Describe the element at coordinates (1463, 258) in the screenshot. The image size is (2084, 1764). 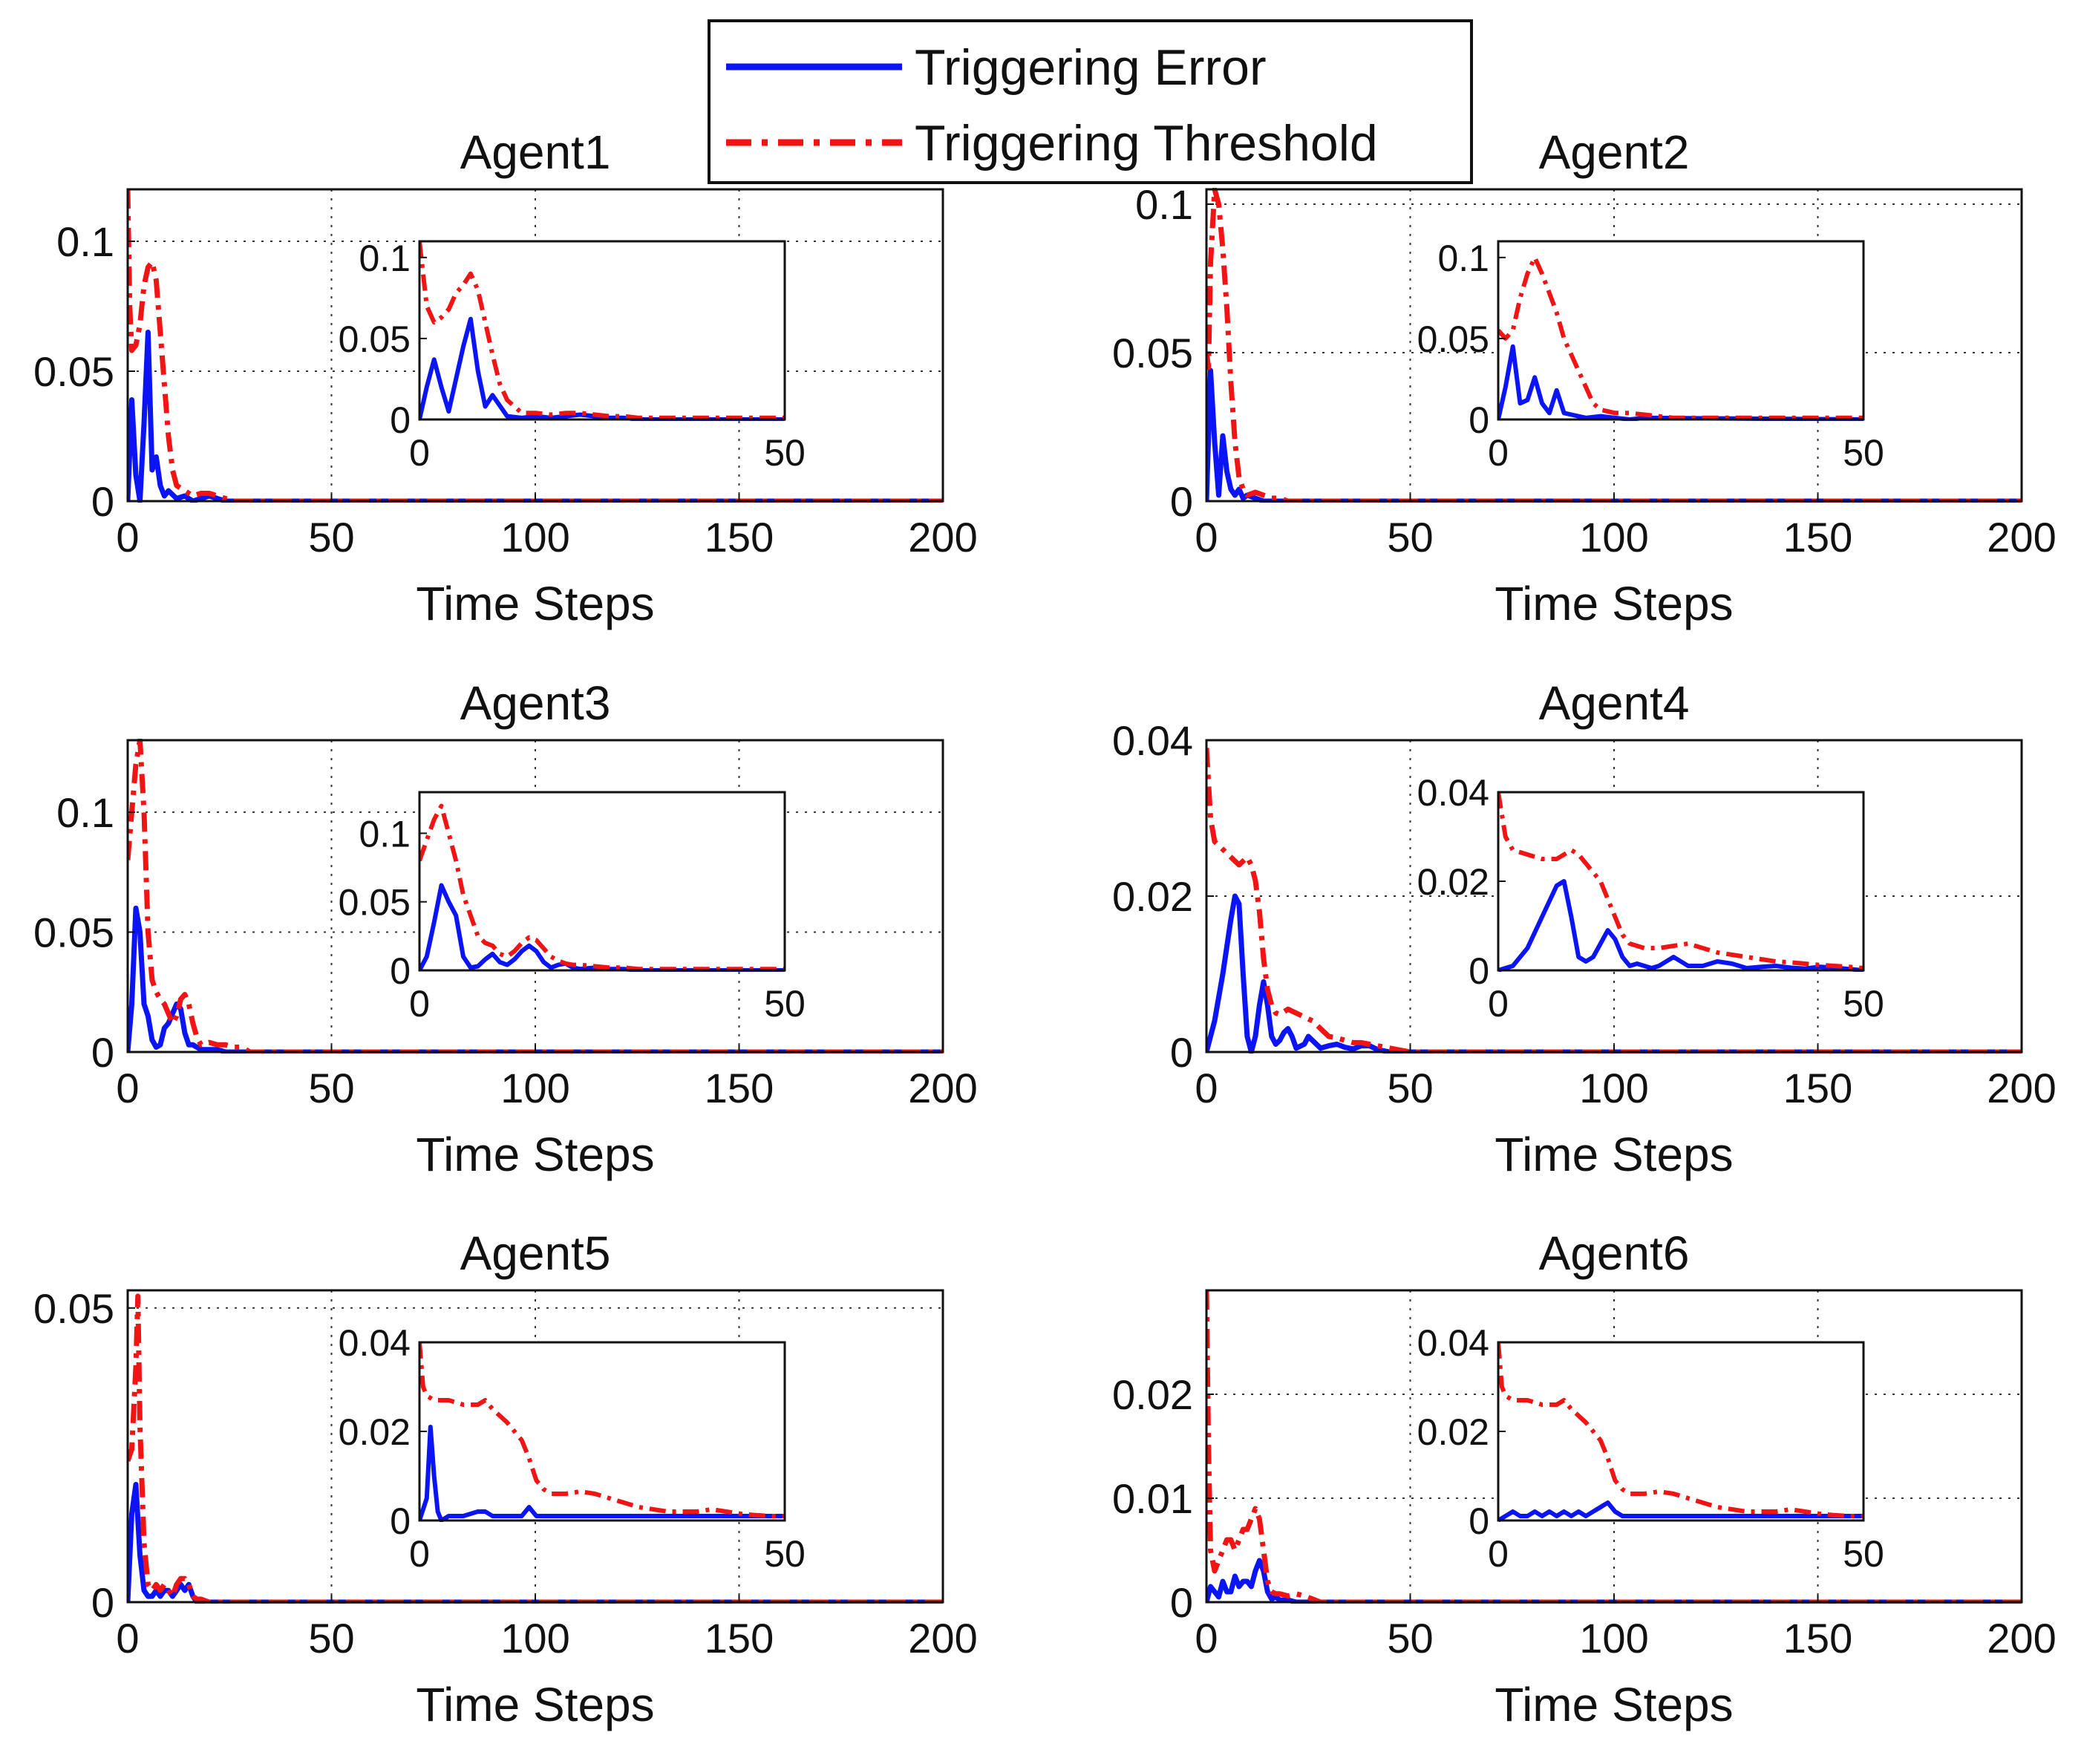
I see `inset2-y-tick-label: 0.1` at that location.